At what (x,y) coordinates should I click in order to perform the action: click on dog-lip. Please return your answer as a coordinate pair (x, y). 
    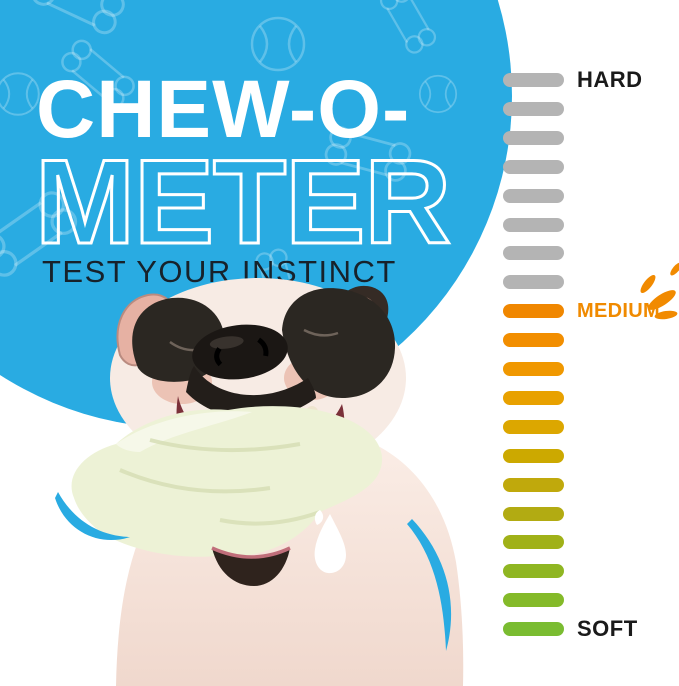
    Looking at the image, I should click on (251, 552).